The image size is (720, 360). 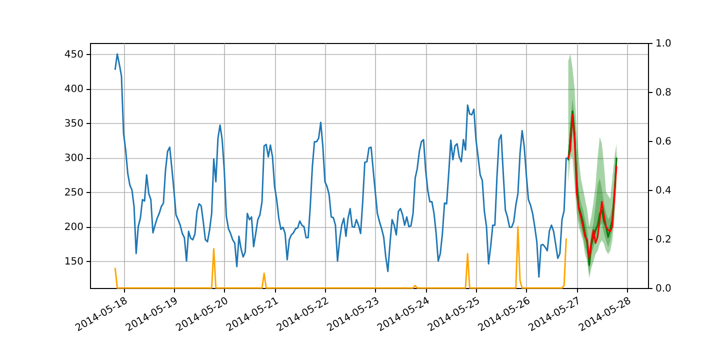 What do you see at coordinates (664, 289) in the screenshot?
I see `y2-tick-label: 0.0` at bounding box center [664, 289].